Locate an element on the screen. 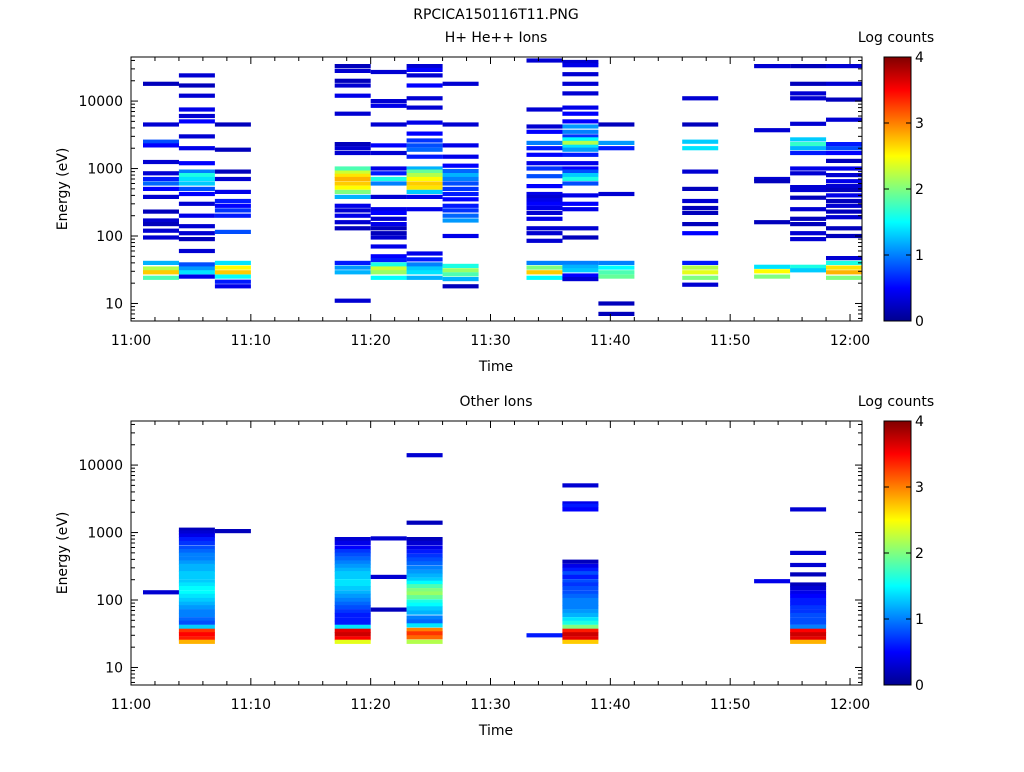 Image resolution: width=1024 pixels, height=772 pixels. x-tick-label: 11:50 is located at coordinates (730, 705).